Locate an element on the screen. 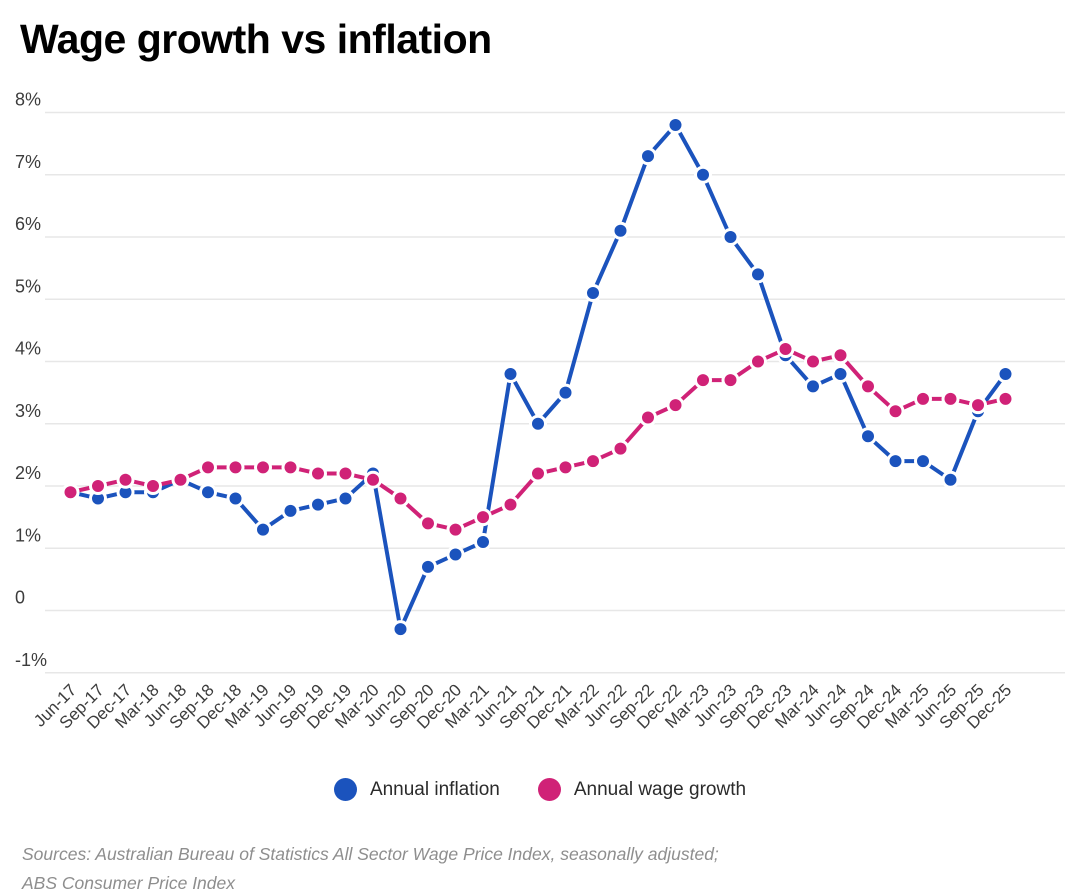 The width and height of the screenshot is (1080, 896). y-axis-label: 4% is located at coordinates (28, 349).